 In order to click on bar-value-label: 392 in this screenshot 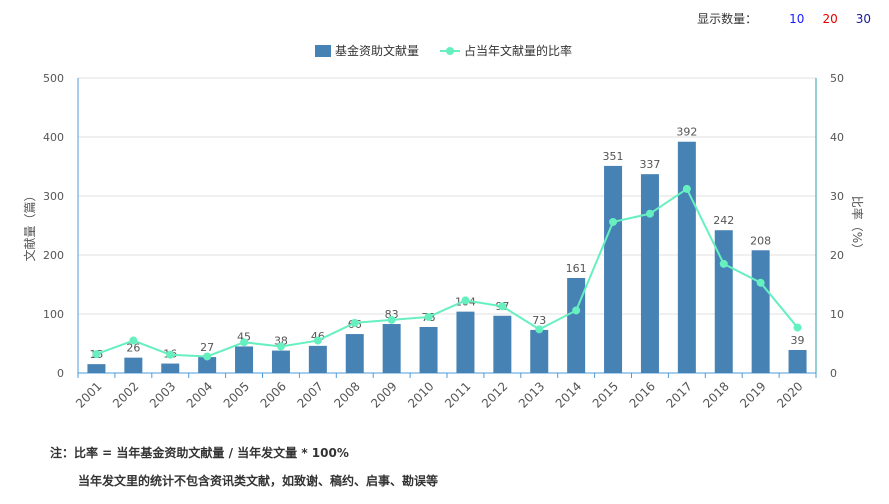, I will do `click(686, 132)`.